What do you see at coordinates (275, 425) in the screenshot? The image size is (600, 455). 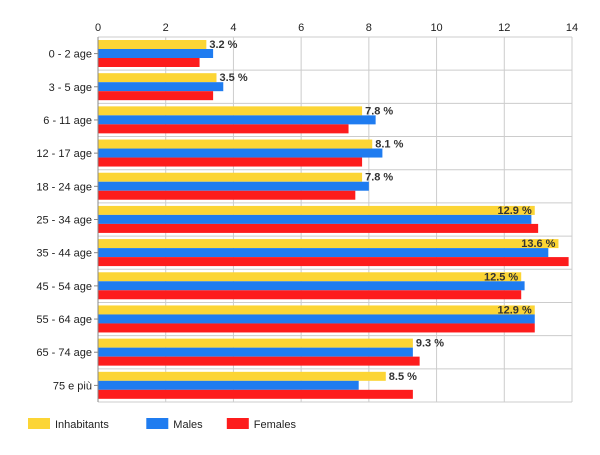 I see `legend-label: Females` at bounding box center [275, 425].